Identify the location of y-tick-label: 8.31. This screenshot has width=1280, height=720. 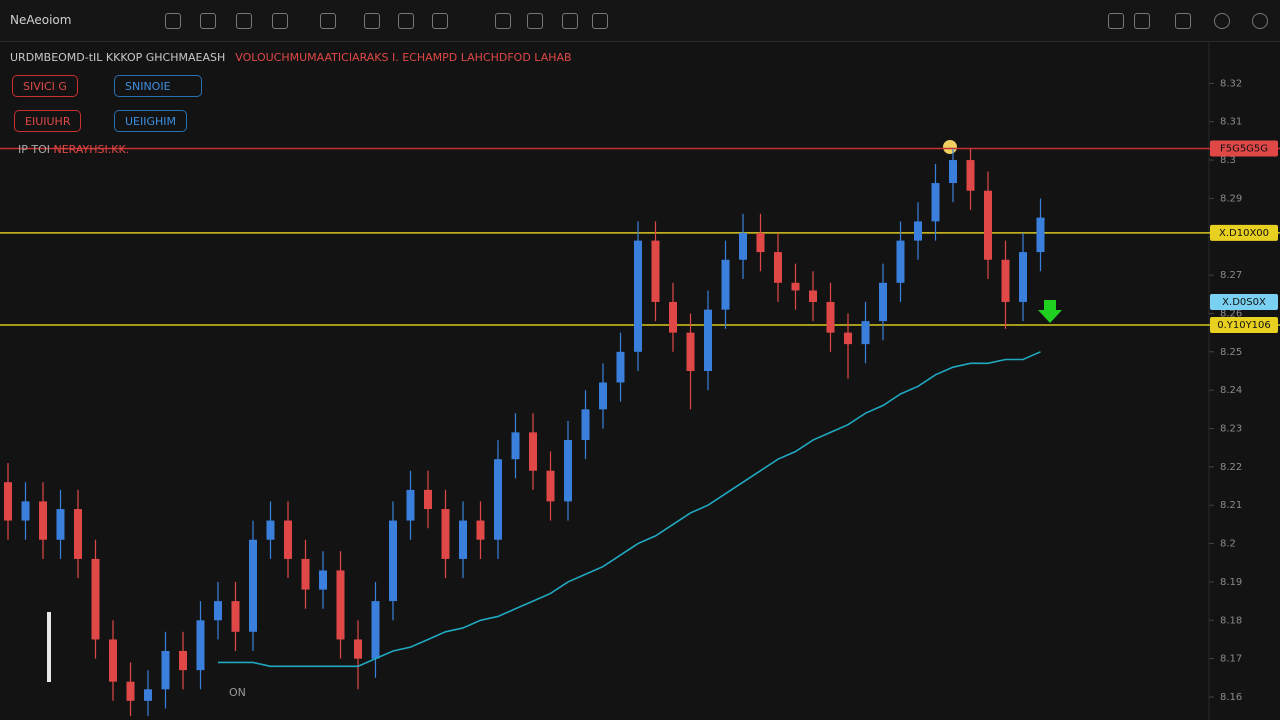
(1231, 122).